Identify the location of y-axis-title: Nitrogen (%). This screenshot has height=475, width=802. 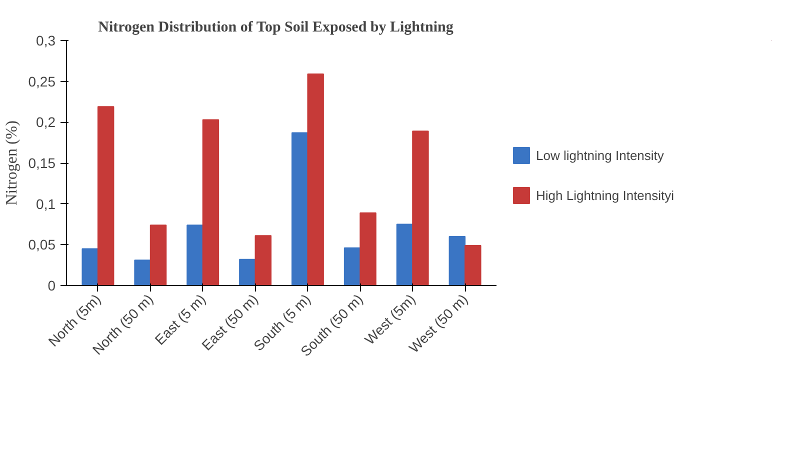
(11, 163).